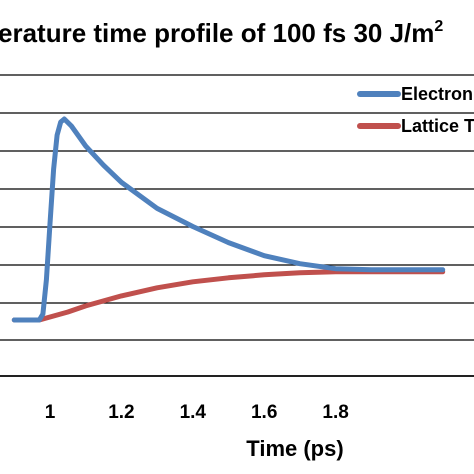  What do you see at coordinates (217, 33) in the screenshot?
I see `chart-title-main: erature time profile of 100 fs 30 J/m` at bounding box center [217, 33].